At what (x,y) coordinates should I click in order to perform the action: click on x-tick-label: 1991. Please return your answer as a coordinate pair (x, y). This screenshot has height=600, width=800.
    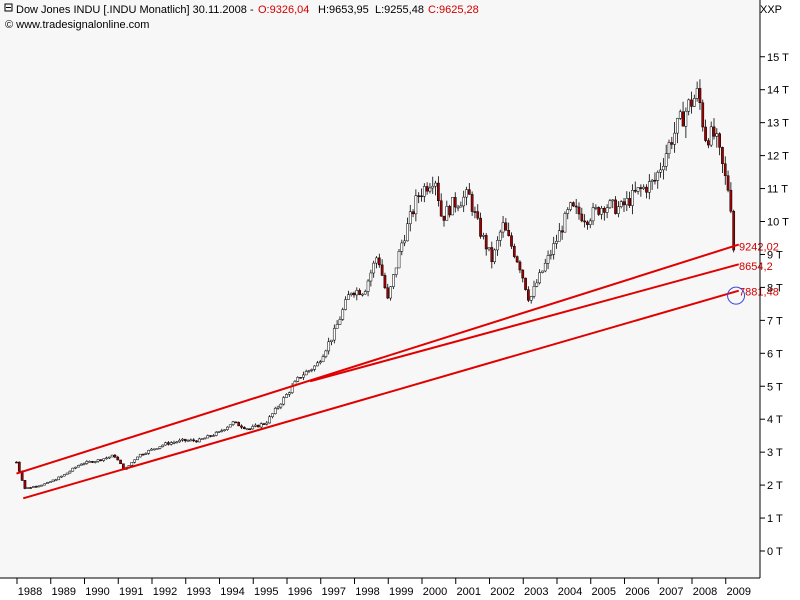
    Looking at the image, I should click on (131, 592).